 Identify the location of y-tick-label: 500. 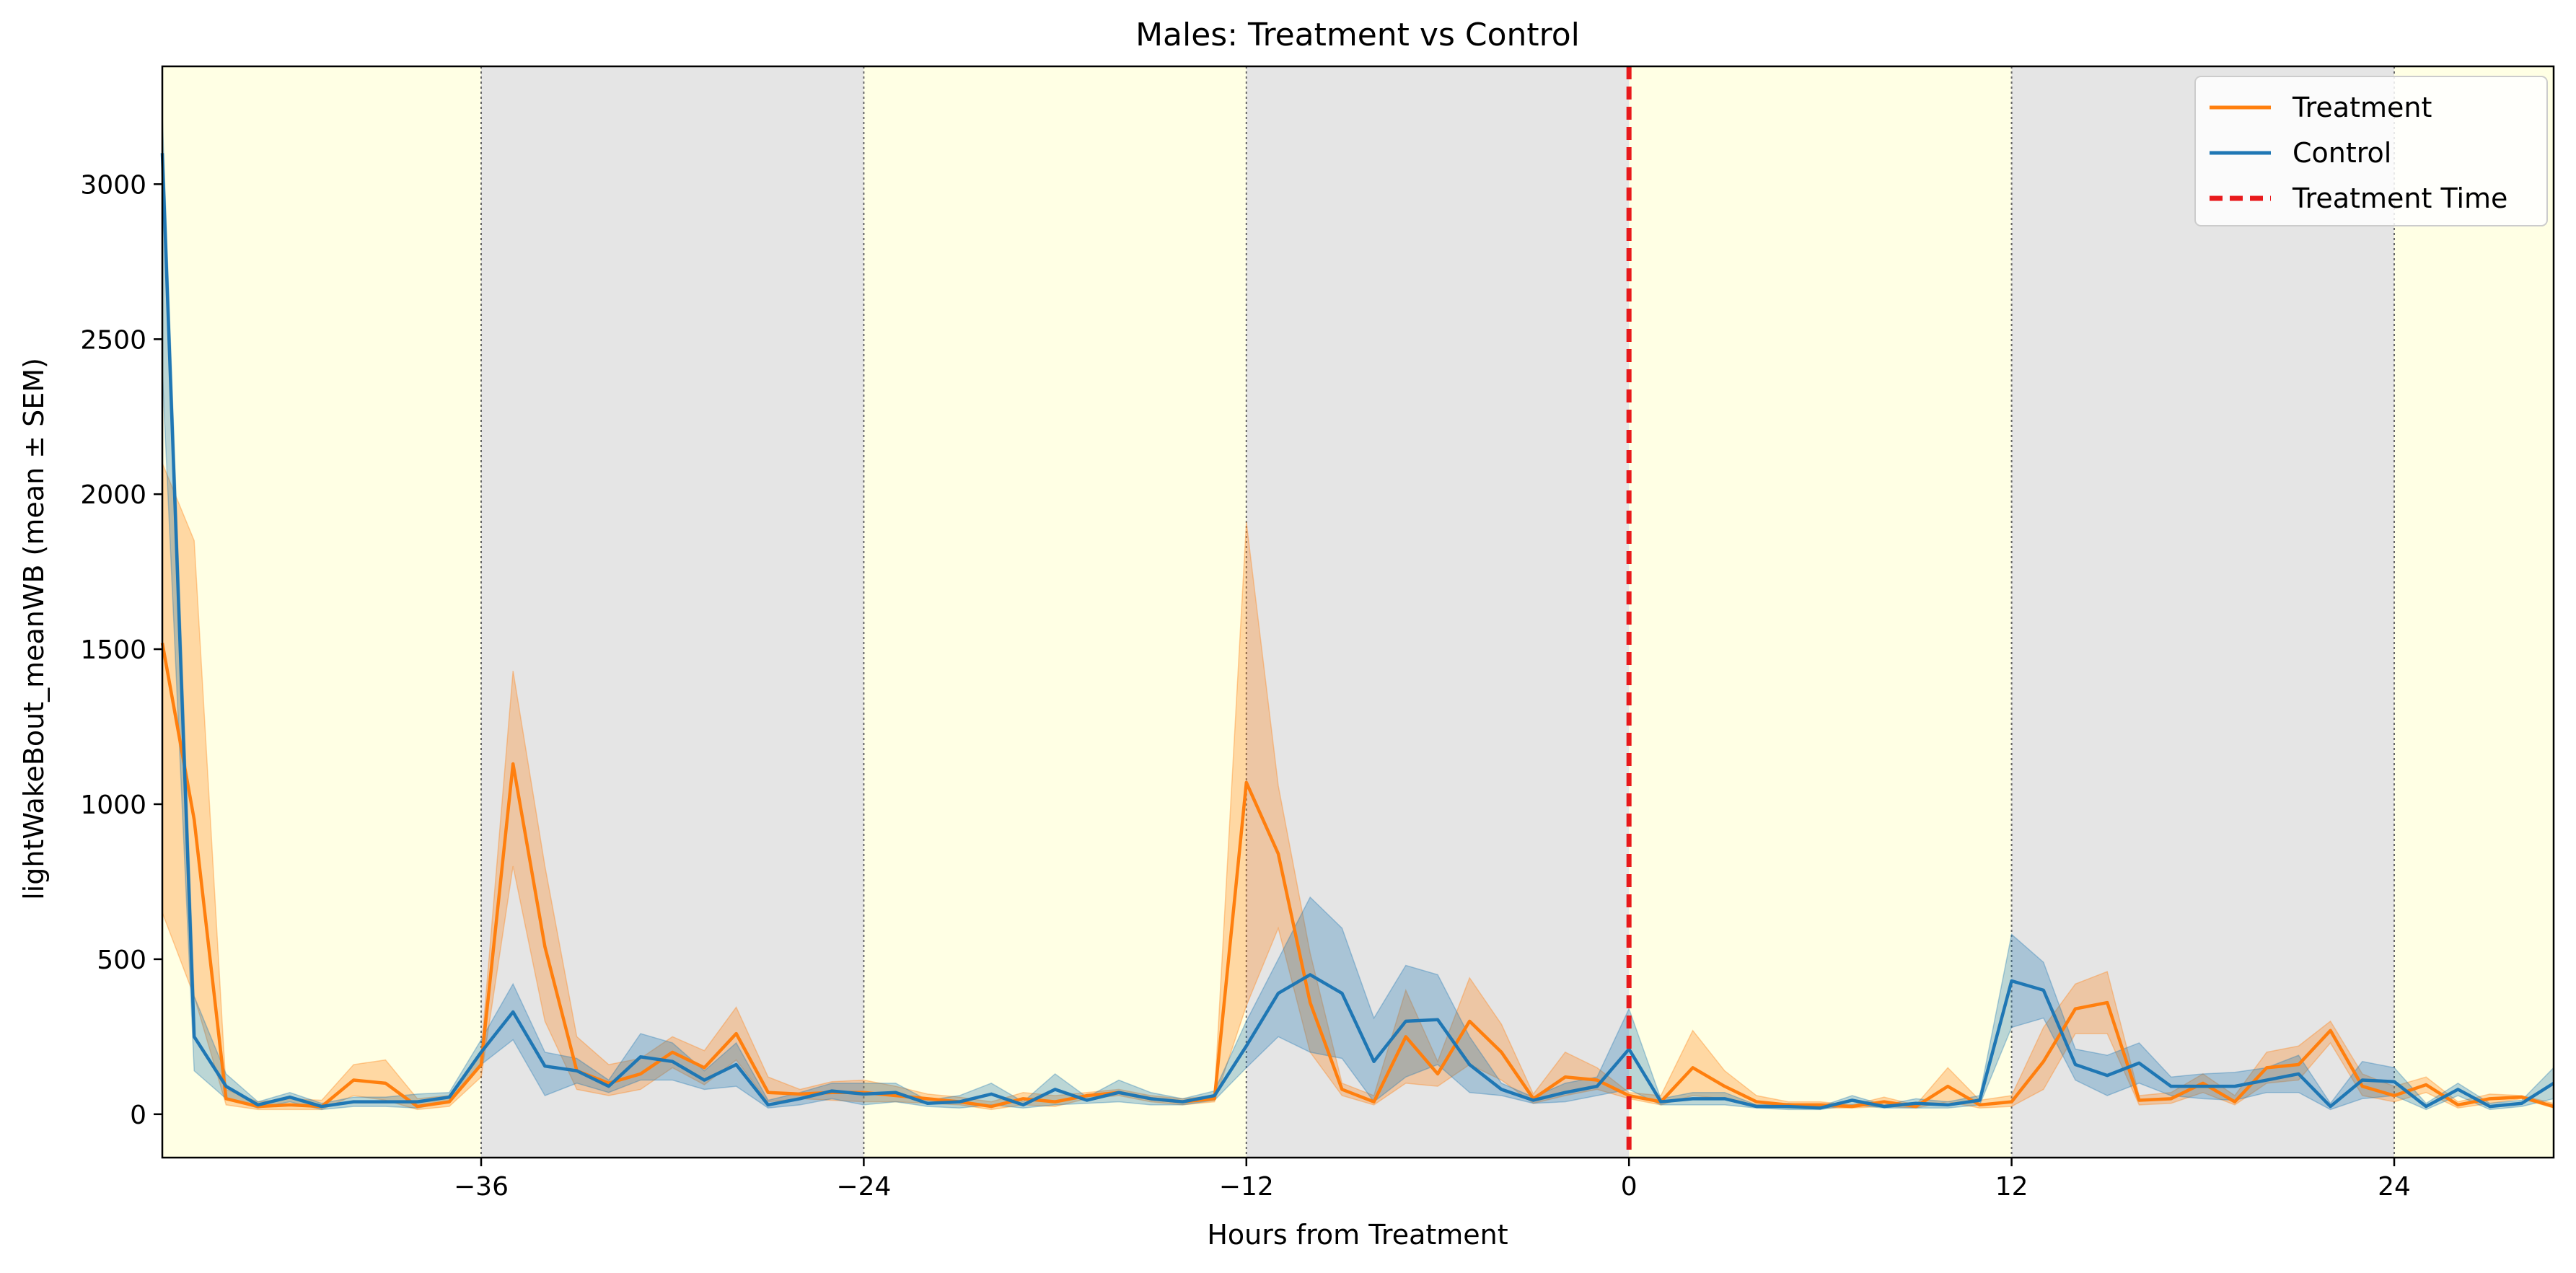
(121, 961).